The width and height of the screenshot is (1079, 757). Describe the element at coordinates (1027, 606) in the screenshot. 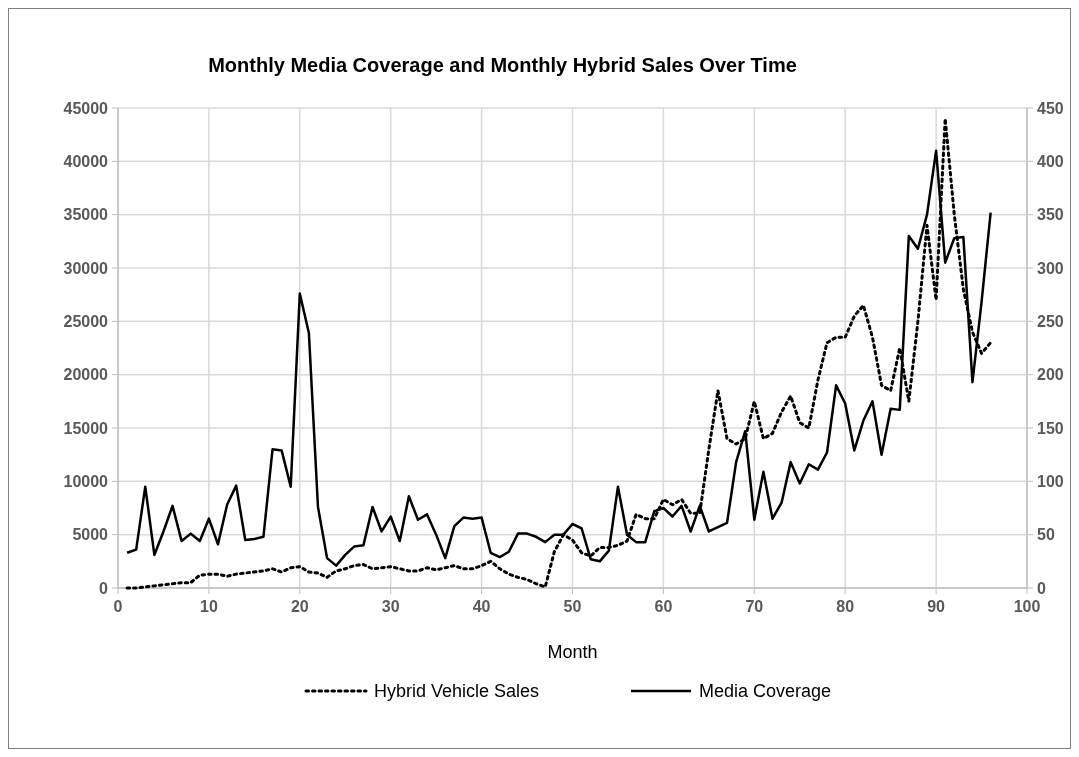

I see `x-tick-label: 100` at that location.